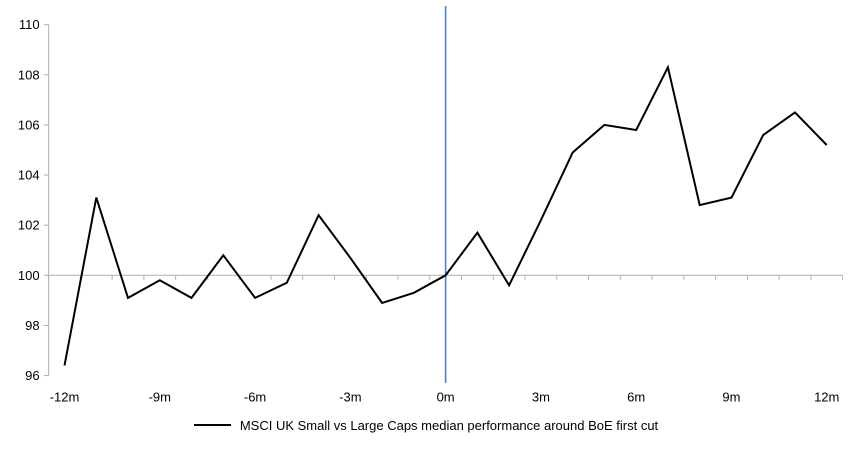 The height and width of the screenshot is (450, 852). What do you see at coordinates (255, 397) in the screenshot?
I see `x-axis-tick-label: -6m` at bounding box center [255, 397].